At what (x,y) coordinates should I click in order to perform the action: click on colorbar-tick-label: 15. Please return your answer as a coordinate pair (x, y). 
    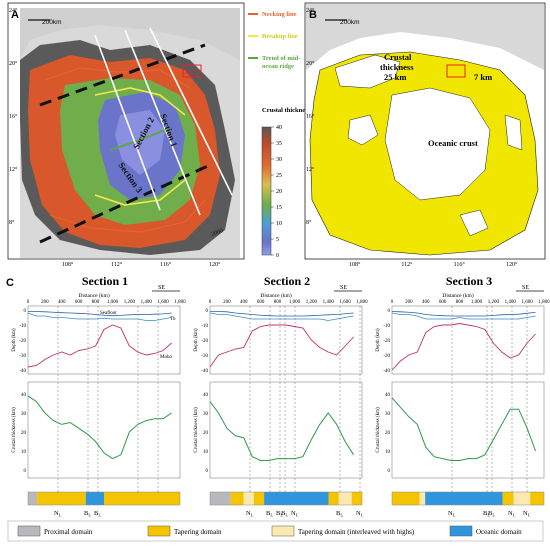
    Looking at the image, I should click on (279, 208).